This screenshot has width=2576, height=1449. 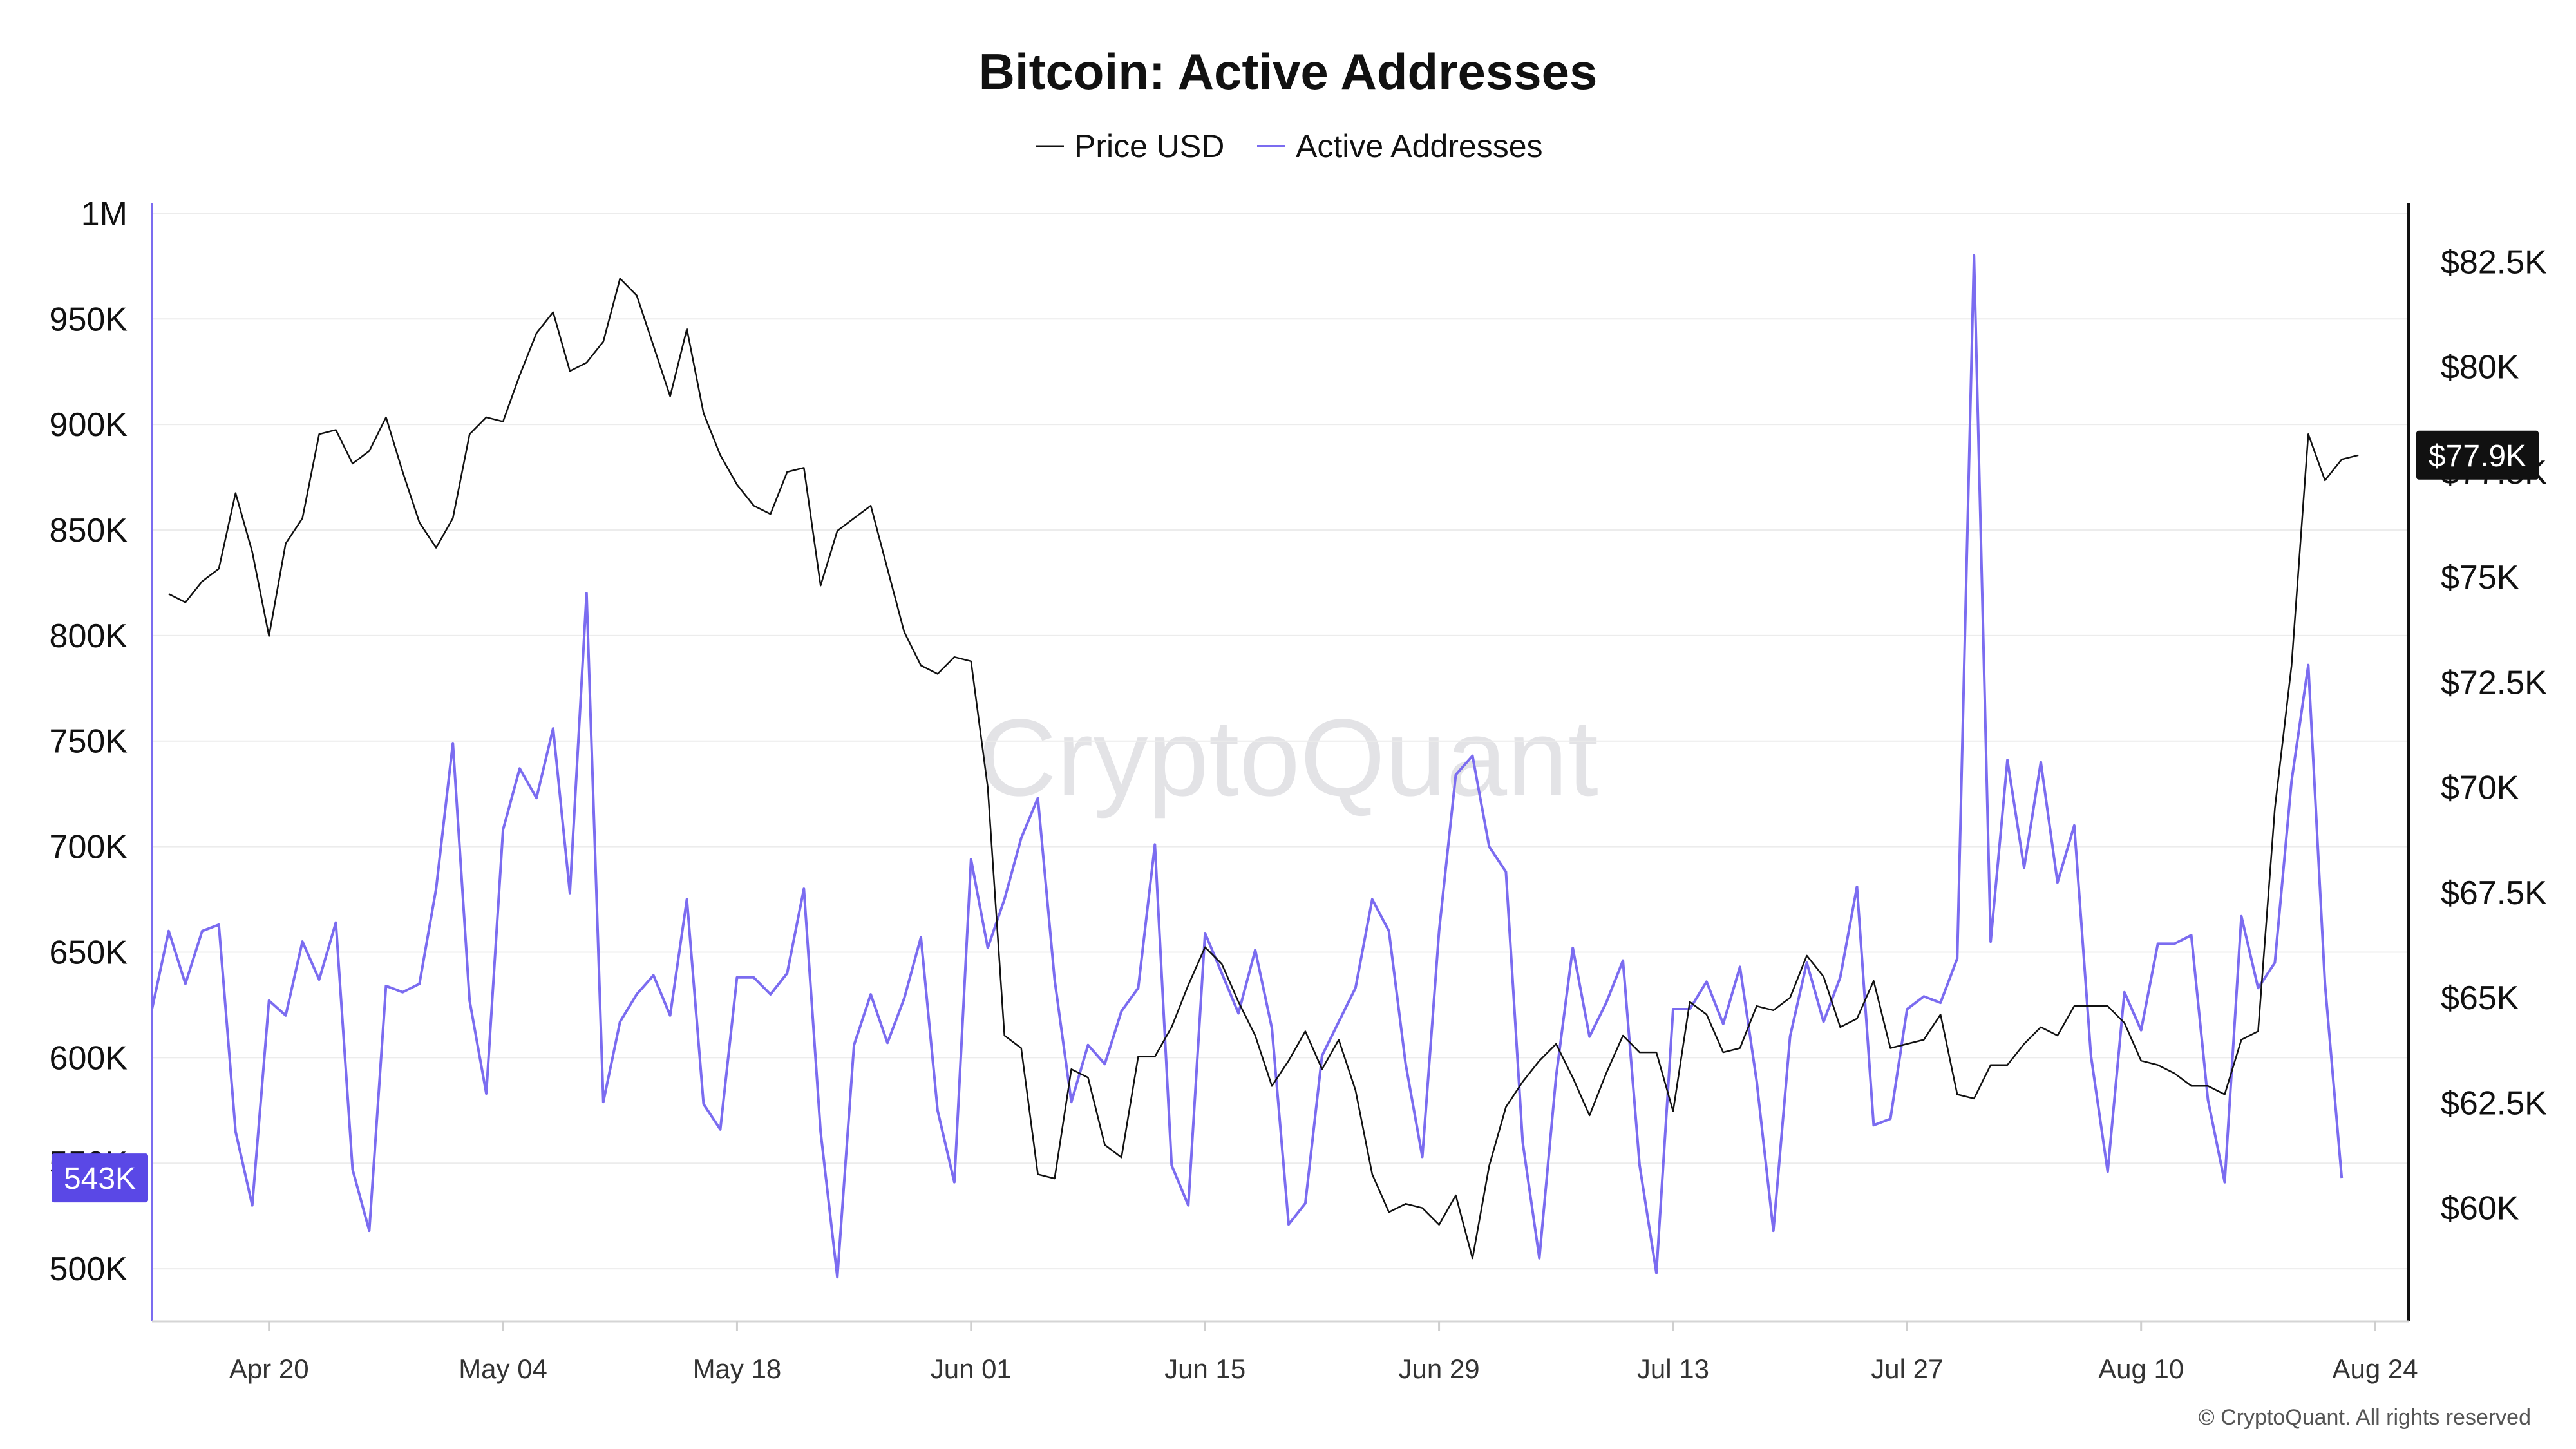 What do you see at coordinates (269, 1369) in the screenshot?
I see `x-tick-label: Apr 20` at bounding box center [269, 1369].